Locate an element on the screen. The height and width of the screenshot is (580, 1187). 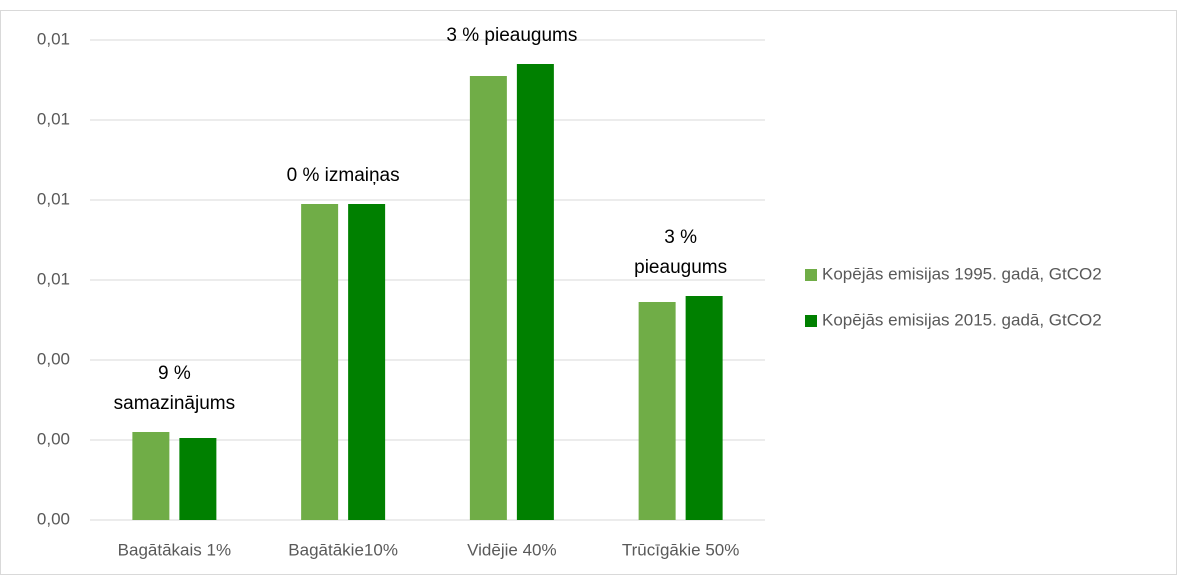
x-tick-label: Vidējie 40% is located at coordinates (511, 549).